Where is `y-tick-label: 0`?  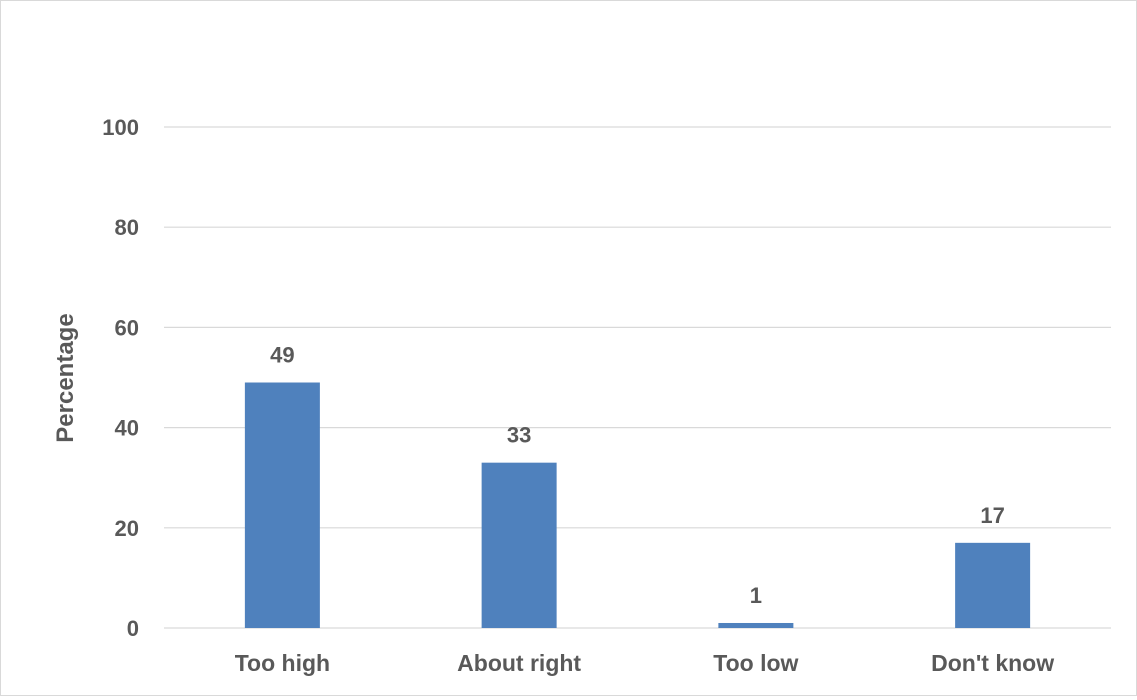
y-tick-label: 0 is located at coordinates (133, 628).